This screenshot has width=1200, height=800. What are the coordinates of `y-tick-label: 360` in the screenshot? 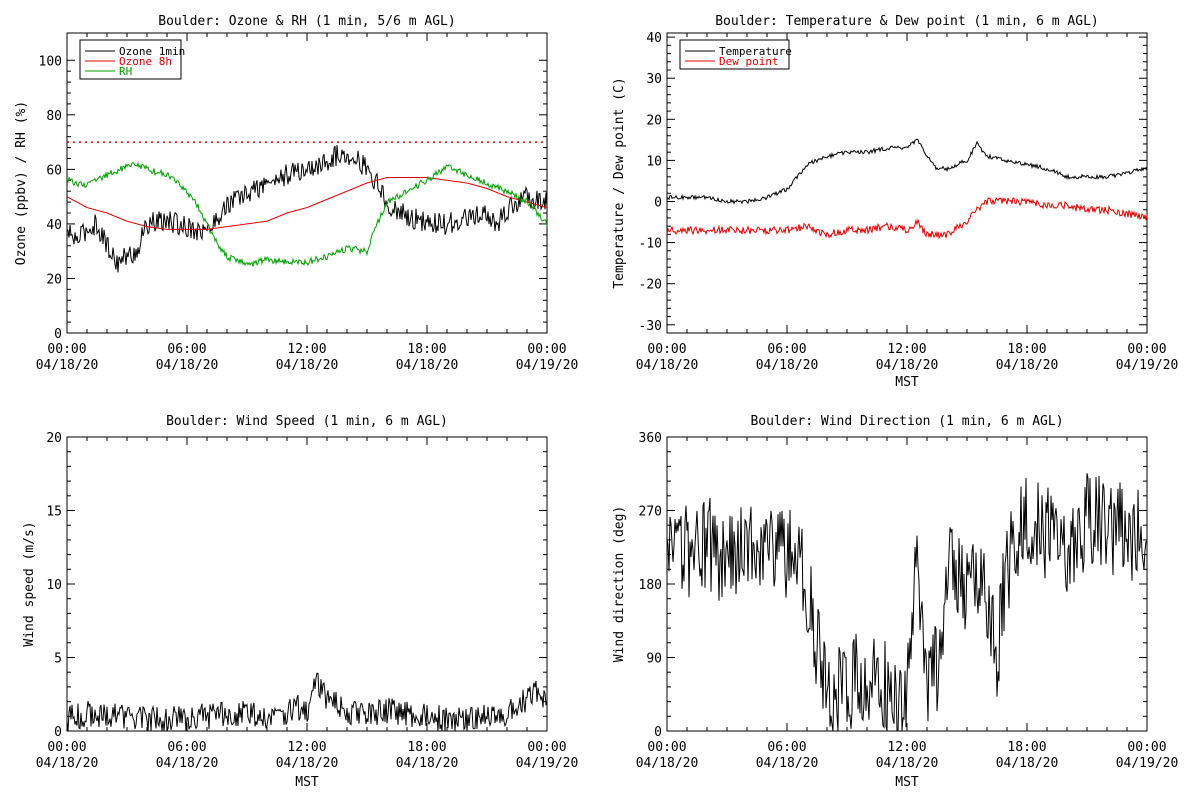 It's located at (650, 438).